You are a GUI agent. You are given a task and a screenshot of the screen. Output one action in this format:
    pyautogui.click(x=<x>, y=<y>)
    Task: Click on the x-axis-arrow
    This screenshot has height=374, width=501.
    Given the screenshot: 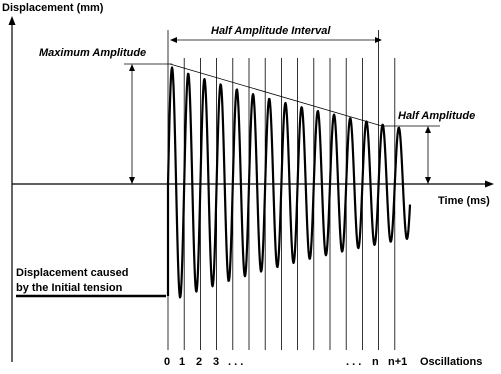 What is the action you would take?
    pyautogui.click(x=489, y=184)
    